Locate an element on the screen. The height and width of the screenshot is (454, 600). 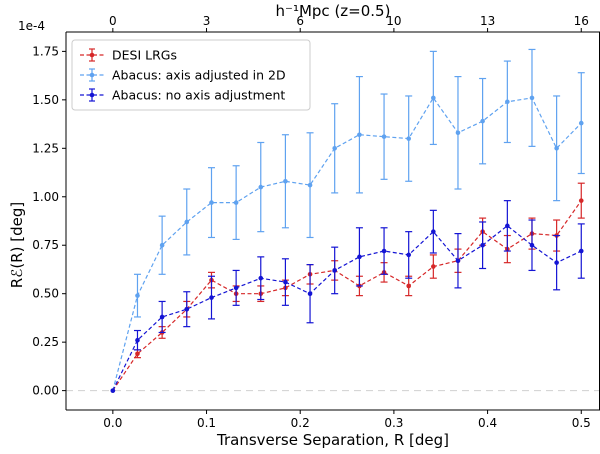
x-tick-label: 0.4 is located at coordinates (487, 423).